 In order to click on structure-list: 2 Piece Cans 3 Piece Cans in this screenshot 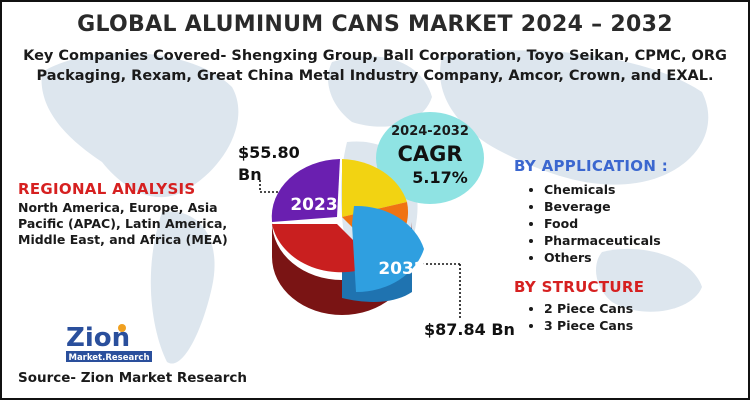, I will do `click(573, 317)`.